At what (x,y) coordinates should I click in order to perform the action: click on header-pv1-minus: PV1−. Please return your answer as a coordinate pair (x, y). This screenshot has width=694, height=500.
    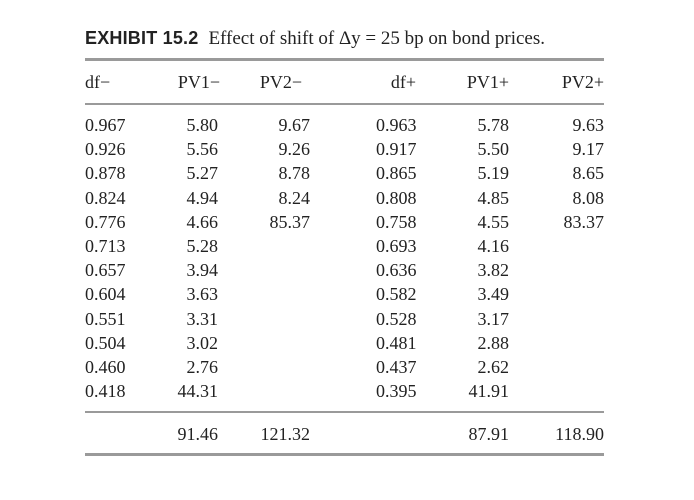
    Looking at the image, I should click on (198, 82).